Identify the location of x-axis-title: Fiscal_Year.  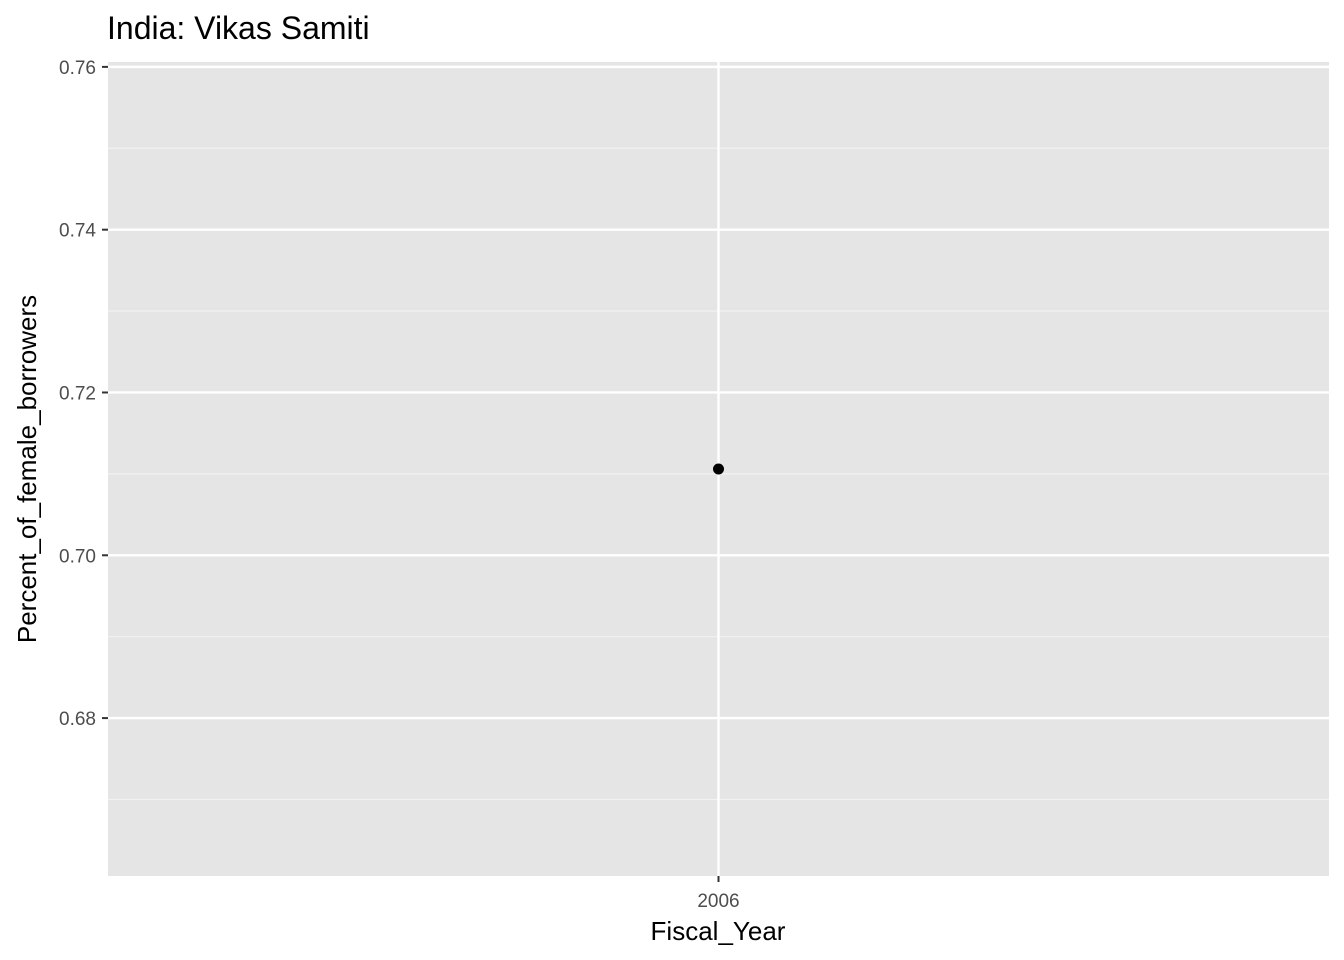
(718, 931).